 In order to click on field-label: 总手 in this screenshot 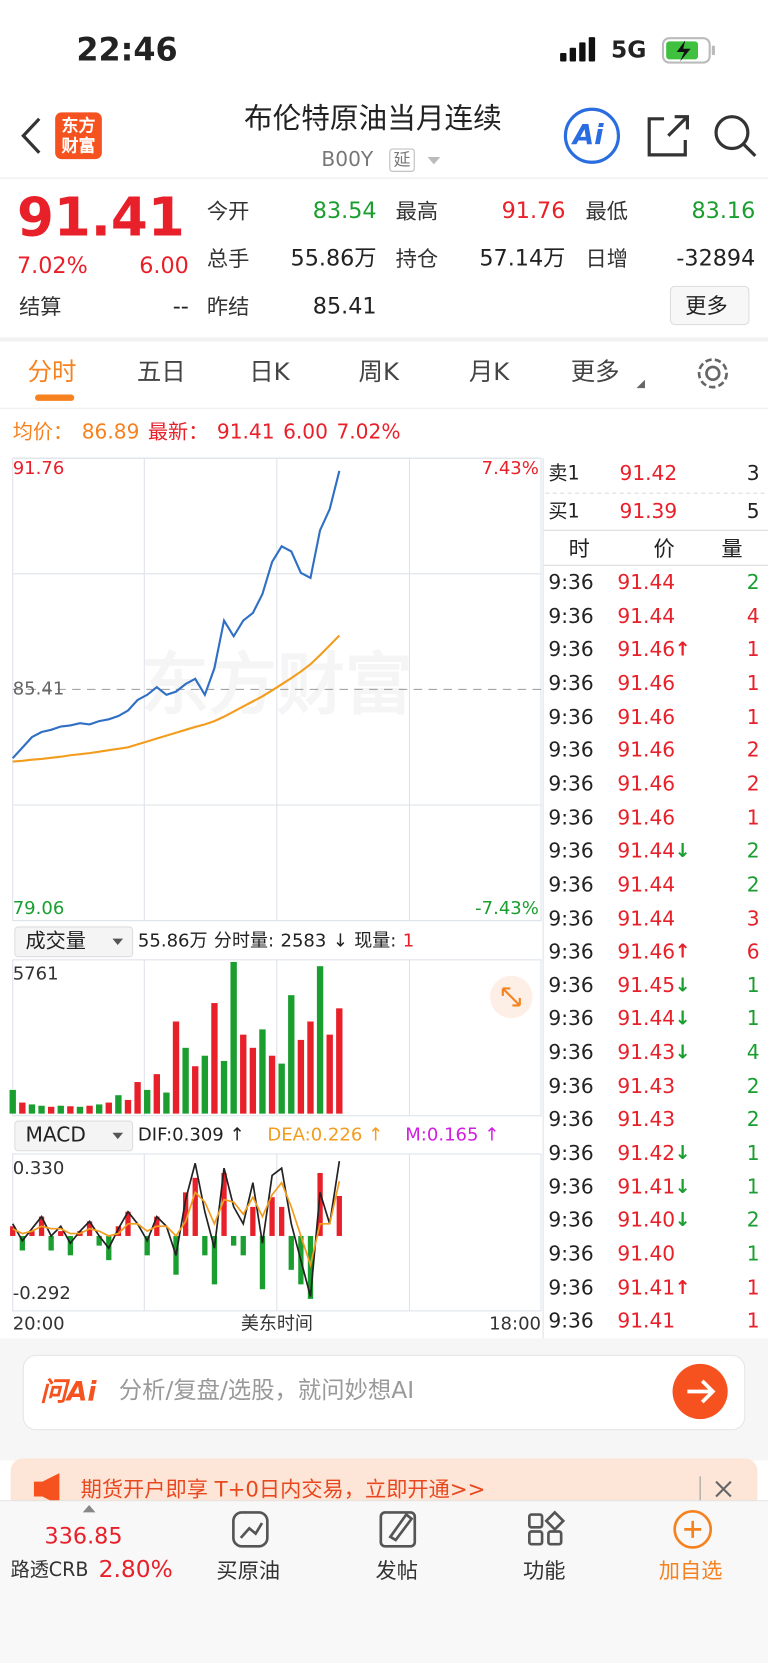, I will do `click(228, 259)`.